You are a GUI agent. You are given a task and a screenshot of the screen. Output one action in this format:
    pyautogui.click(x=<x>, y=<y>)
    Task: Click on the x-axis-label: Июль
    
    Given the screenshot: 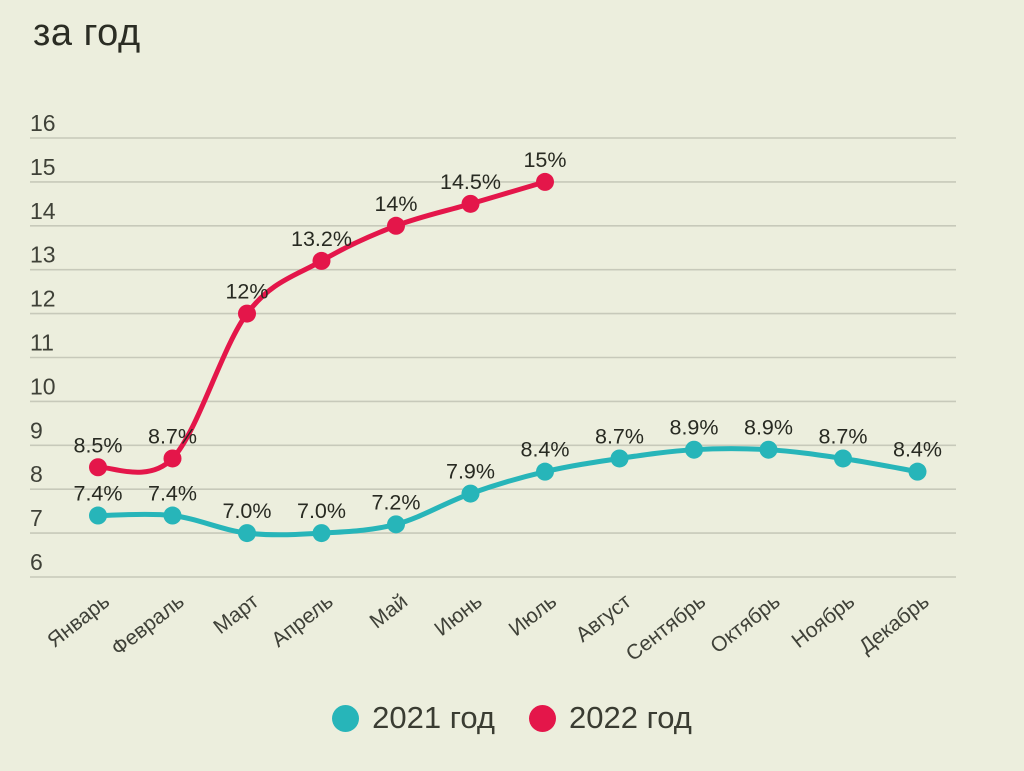 What is the action you would take?
    pyautogui.click(x=533, y=615)
    